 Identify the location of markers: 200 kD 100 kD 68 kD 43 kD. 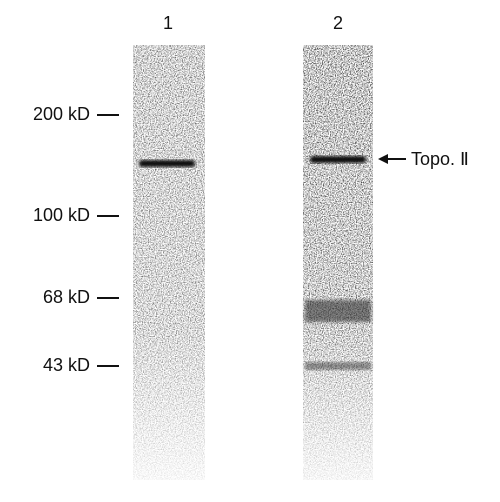
(76, 239).